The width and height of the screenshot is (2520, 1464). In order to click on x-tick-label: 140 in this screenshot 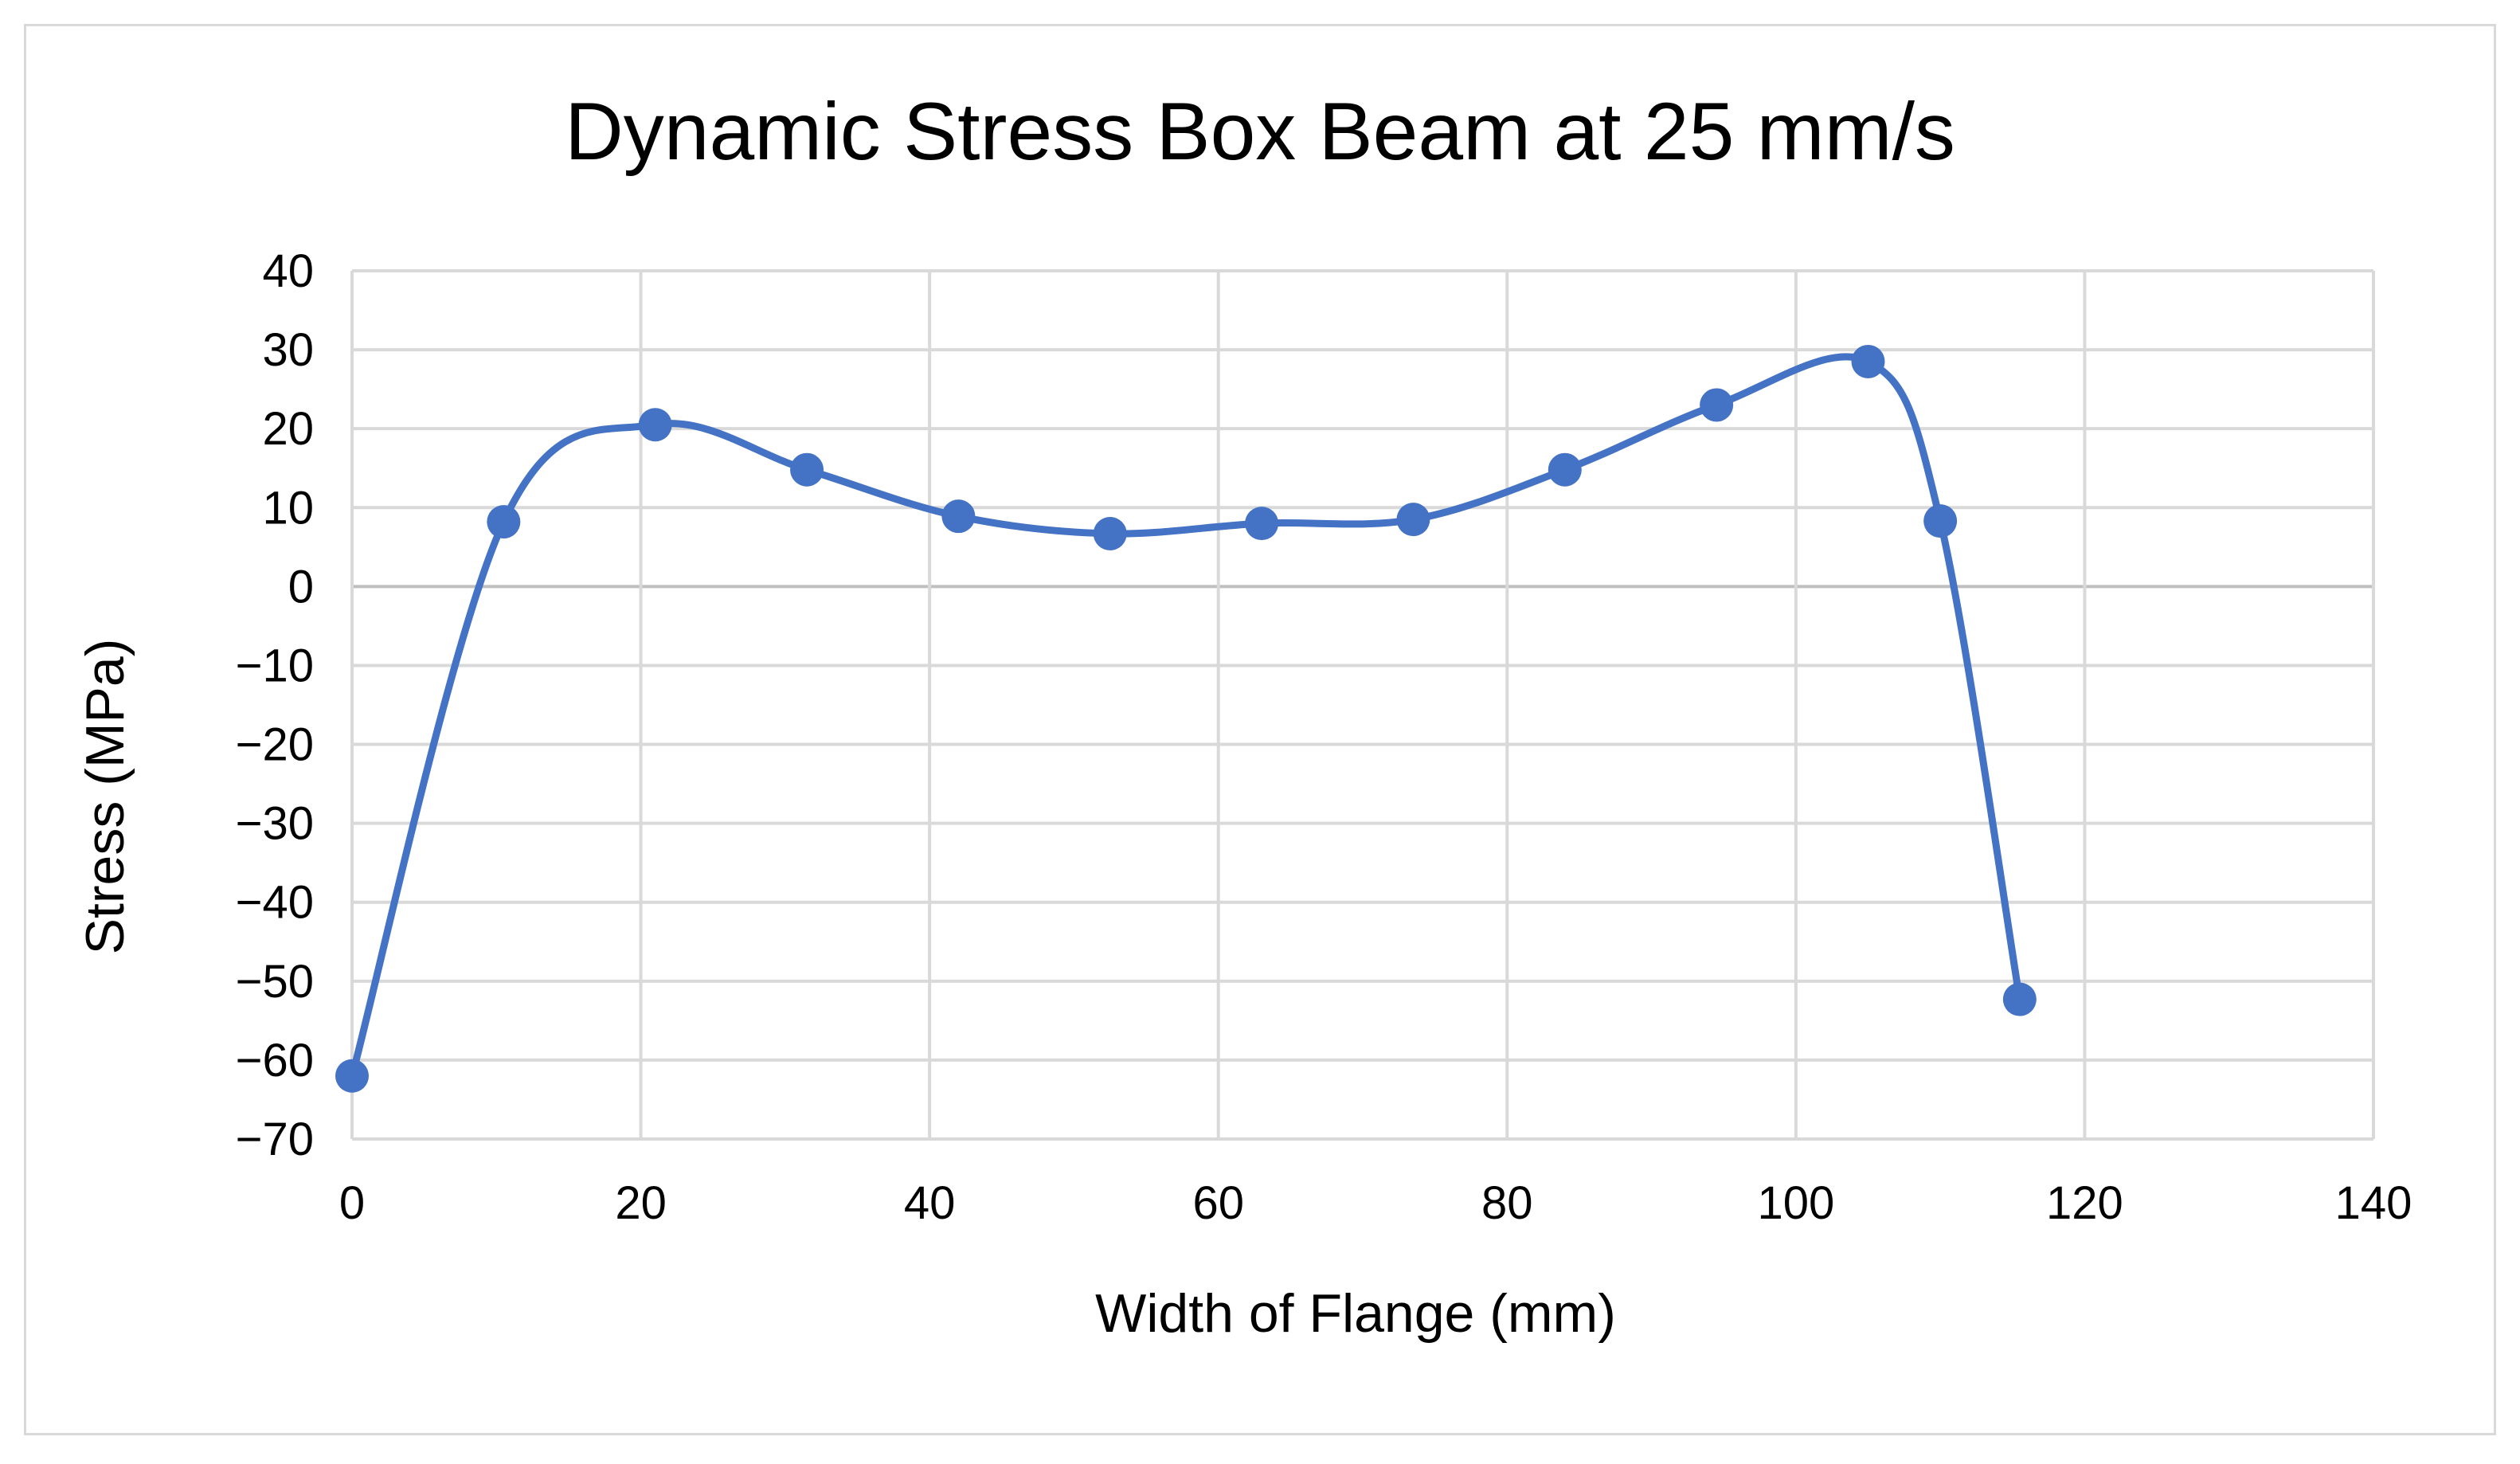, I will do `click(2373, 1203)`.